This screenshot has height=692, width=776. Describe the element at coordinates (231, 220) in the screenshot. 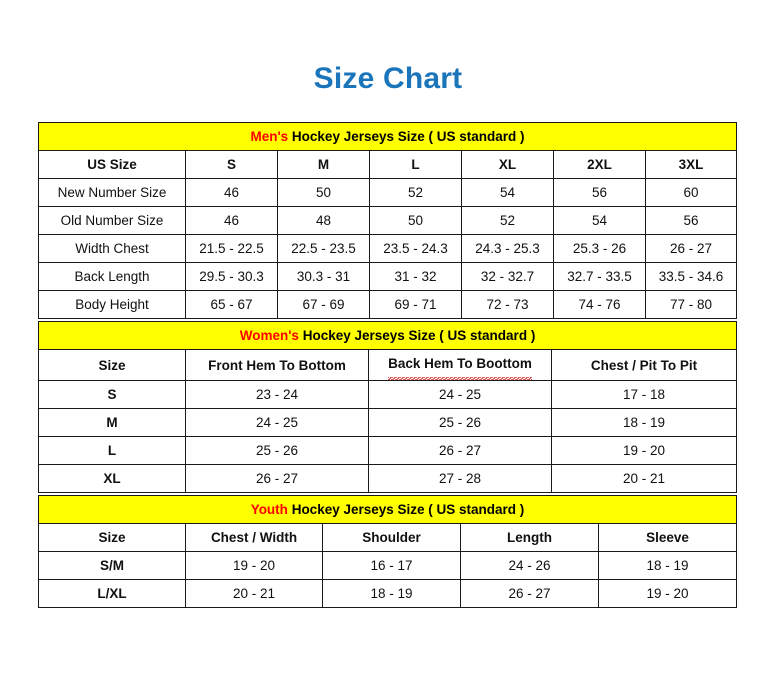

I see `mens-cell-1-0: 46` at that location.